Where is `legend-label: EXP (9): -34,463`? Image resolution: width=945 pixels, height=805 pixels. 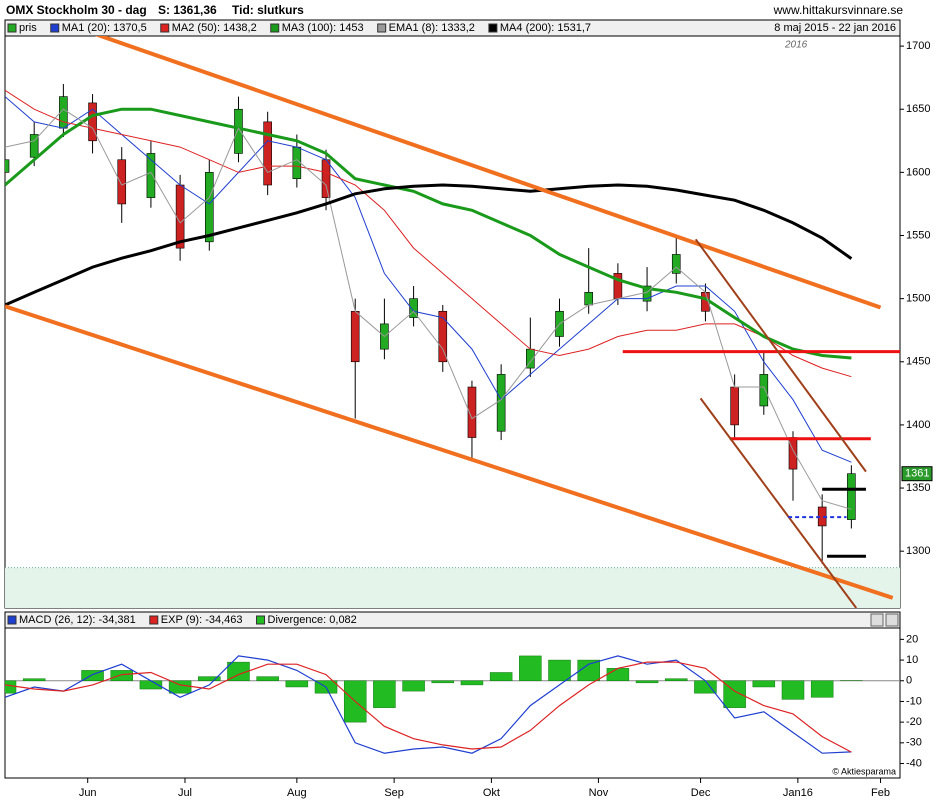 legend-label: EXP (9): -34,463 is located at coordinates (202, 620).